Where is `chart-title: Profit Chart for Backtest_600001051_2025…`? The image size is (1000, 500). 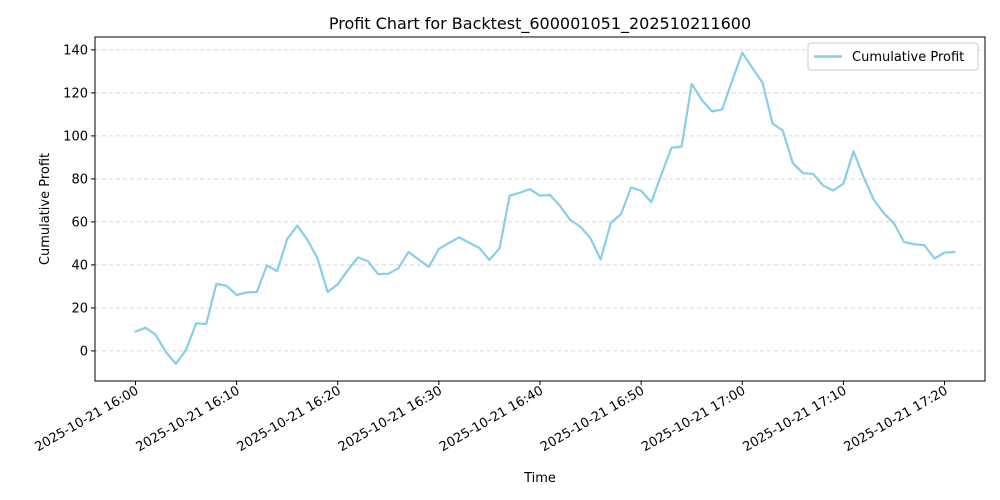
chart-title: Profit Chart for Backtest_600001051_2025… is located at coordinates (540, 24).